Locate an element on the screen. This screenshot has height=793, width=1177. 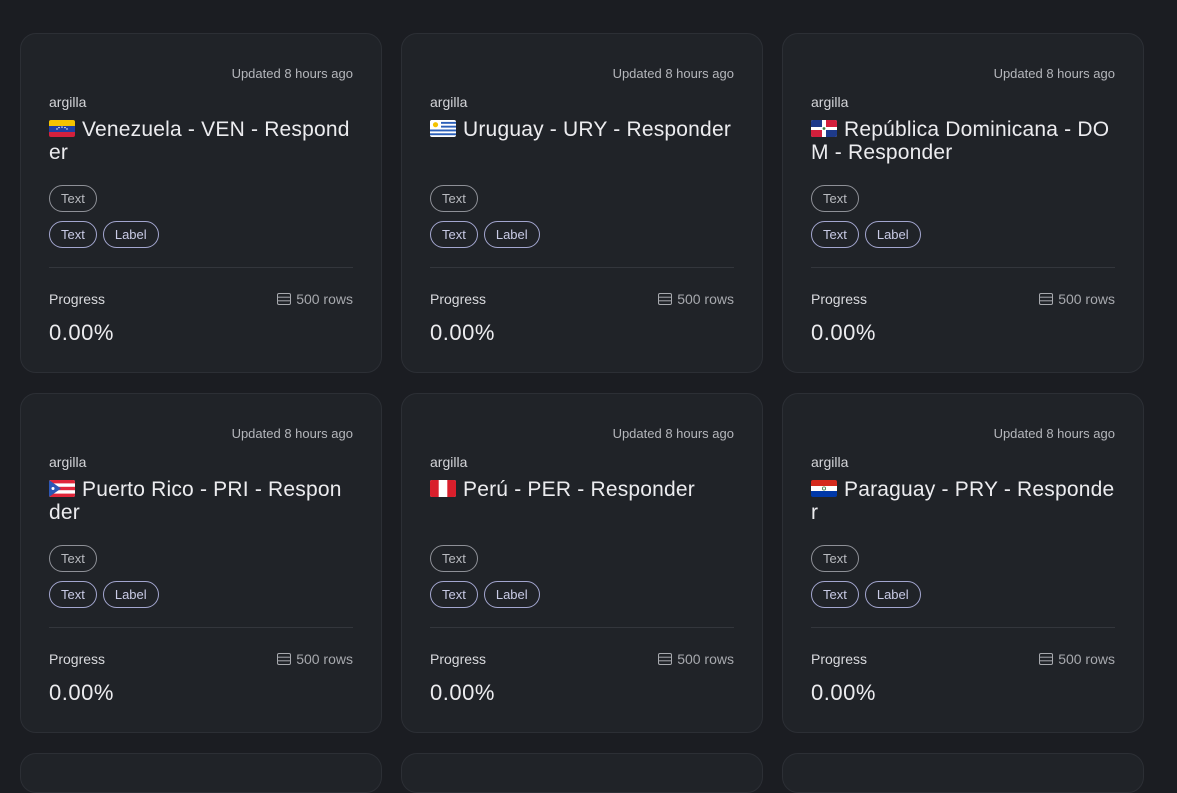
peru-flag-icon is located at coordinates (443, 488).